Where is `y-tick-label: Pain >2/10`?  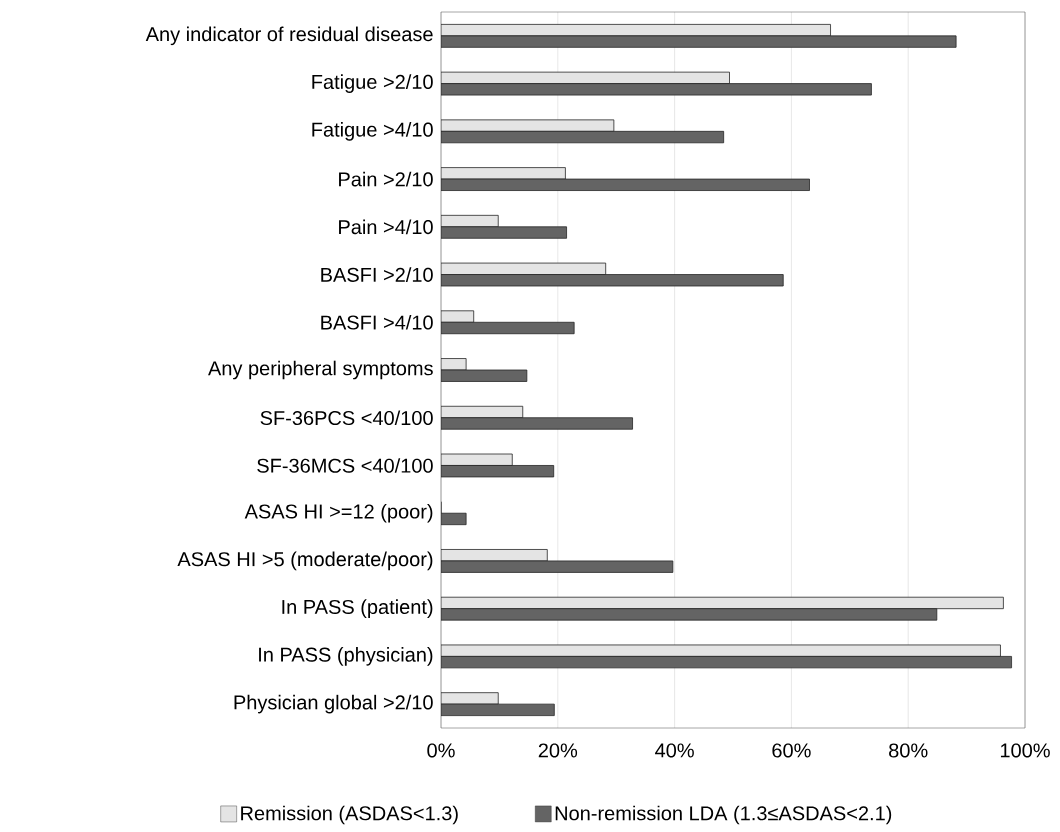
y-tick-label: Pain >2/10 is located at coordinates (386, 179).